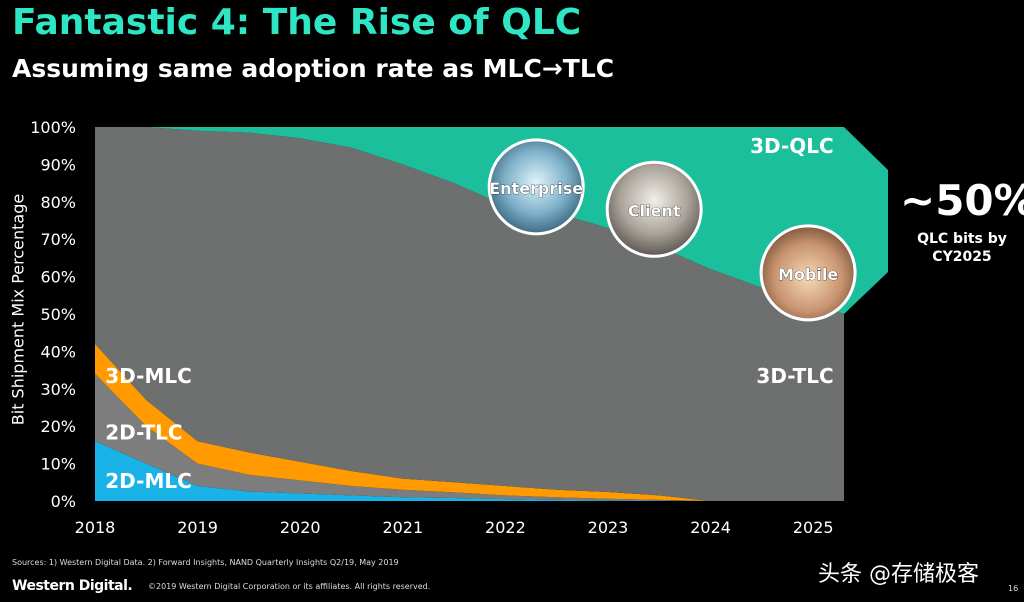 This screenshot has height=602, width=1024. Describe the element at coordinates (58, 426) in the screenshot. I see `y-tick-label: 20%` at that location.